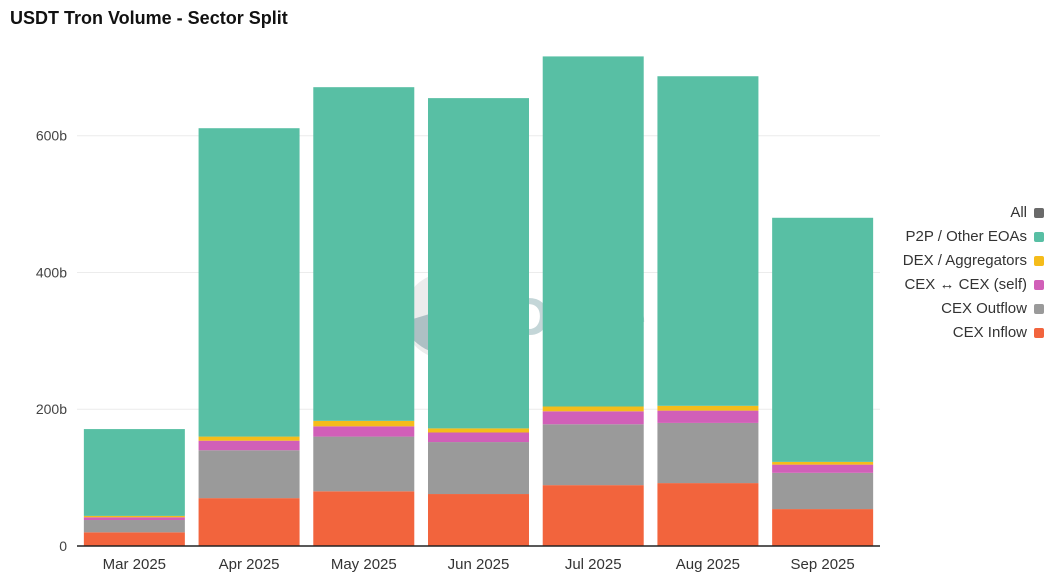 The width and height of the screenshot is (1058, 581). I want to click on x-tick-label: Sep 2025, so click(823, 564).